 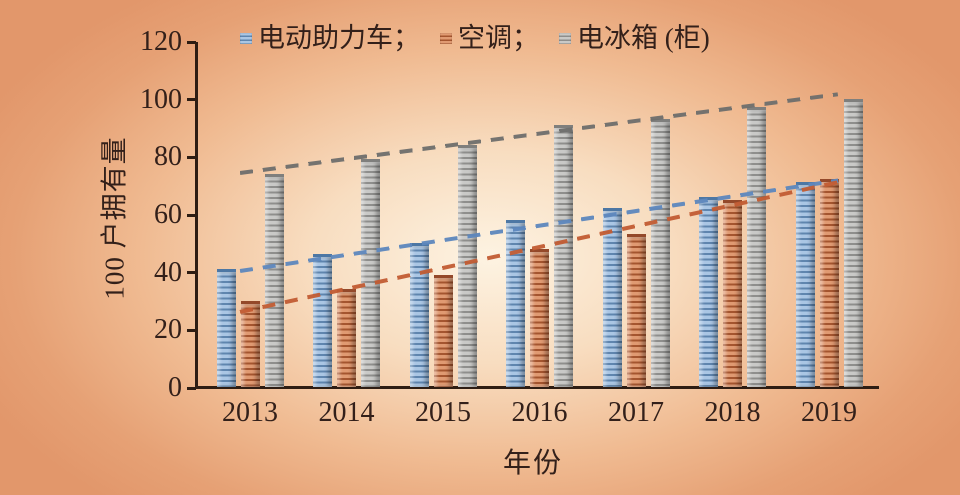 I want to click on y-tick-label: 80, so click(x=168, y=157).